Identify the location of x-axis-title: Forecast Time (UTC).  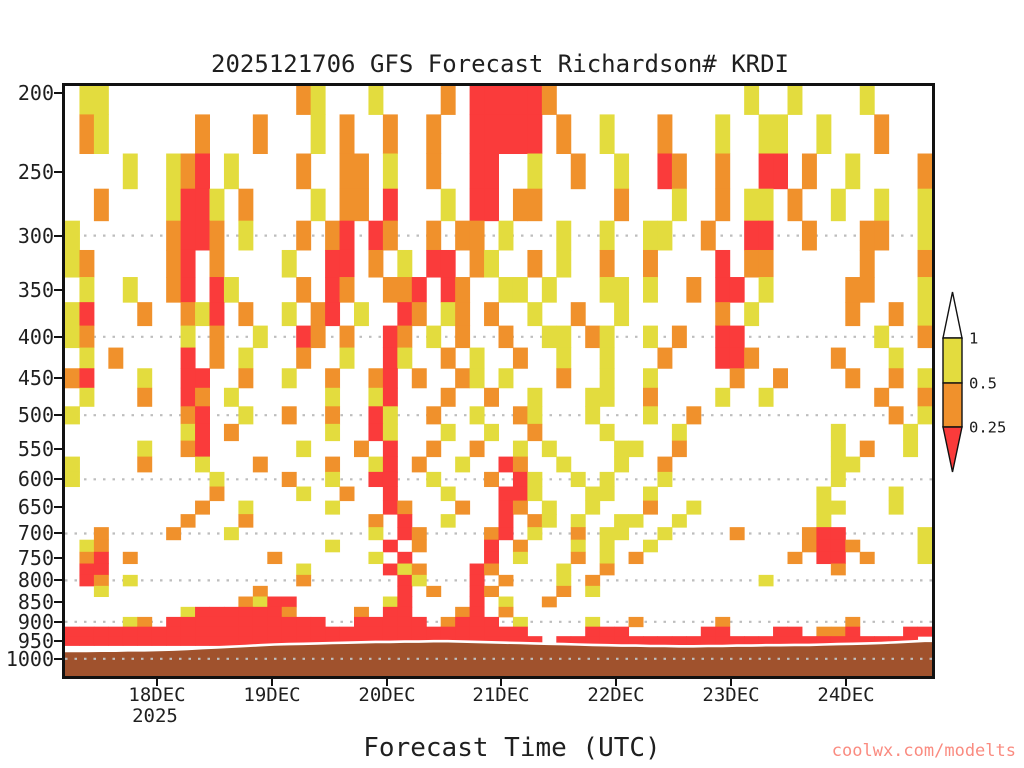
(512, 748).